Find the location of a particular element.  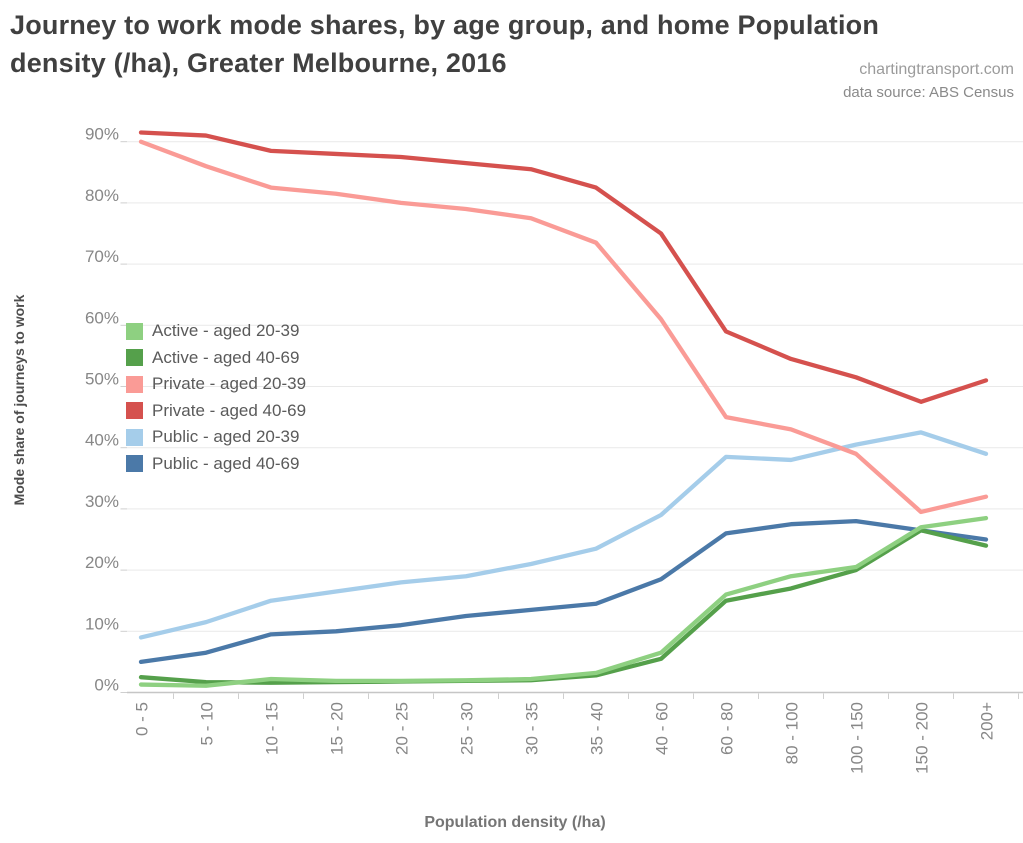

legend-item-public-aged-20-39: Public - aged 20-39 is located at coordinates (216, 437).